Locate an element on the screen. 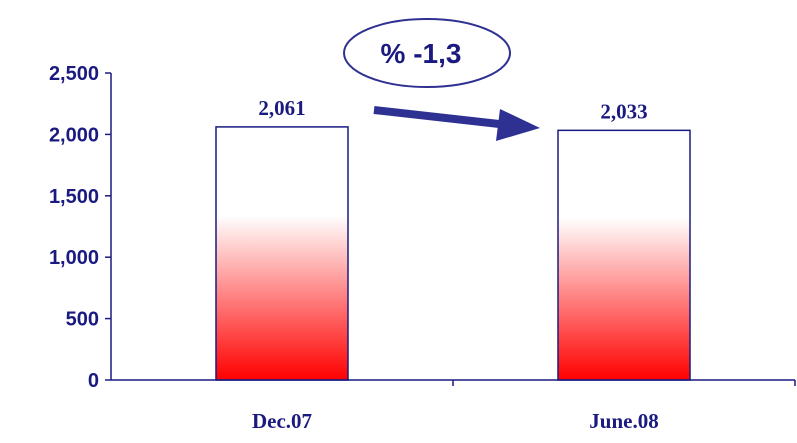 The width and height of the screenshot is (797, 443). arrow-head is located at coordinates (518, 125).